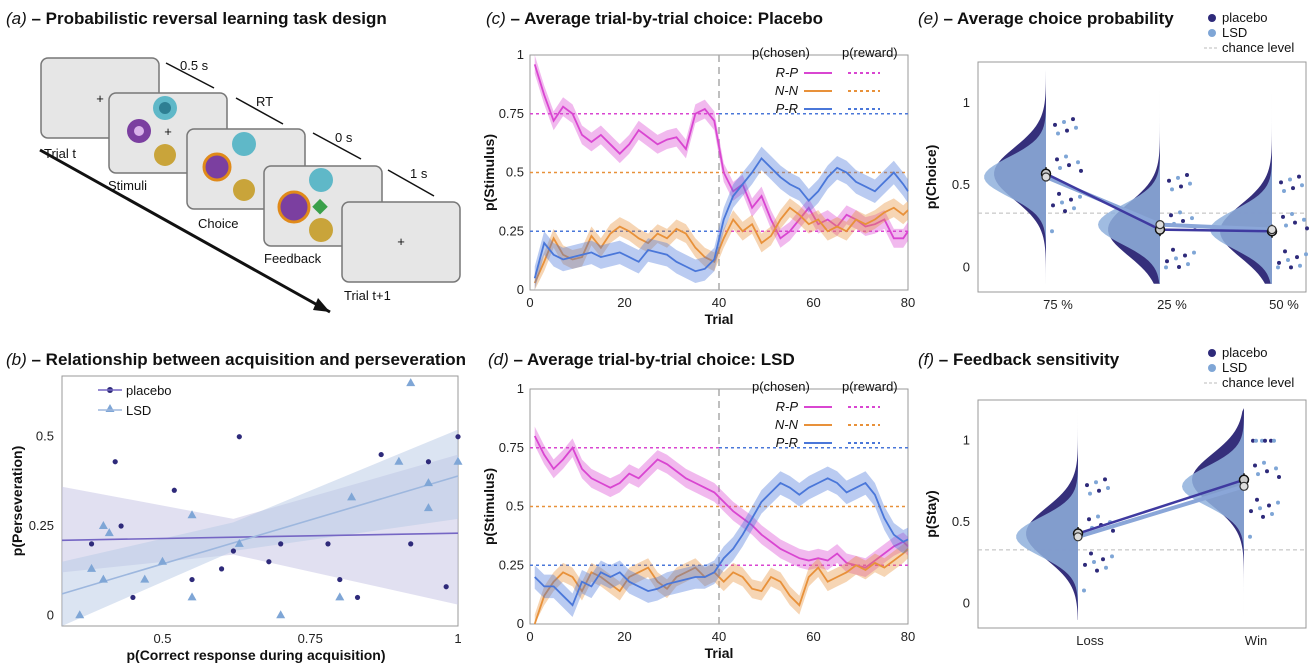  I want to click on timeline-arrow, so click(185, 231).